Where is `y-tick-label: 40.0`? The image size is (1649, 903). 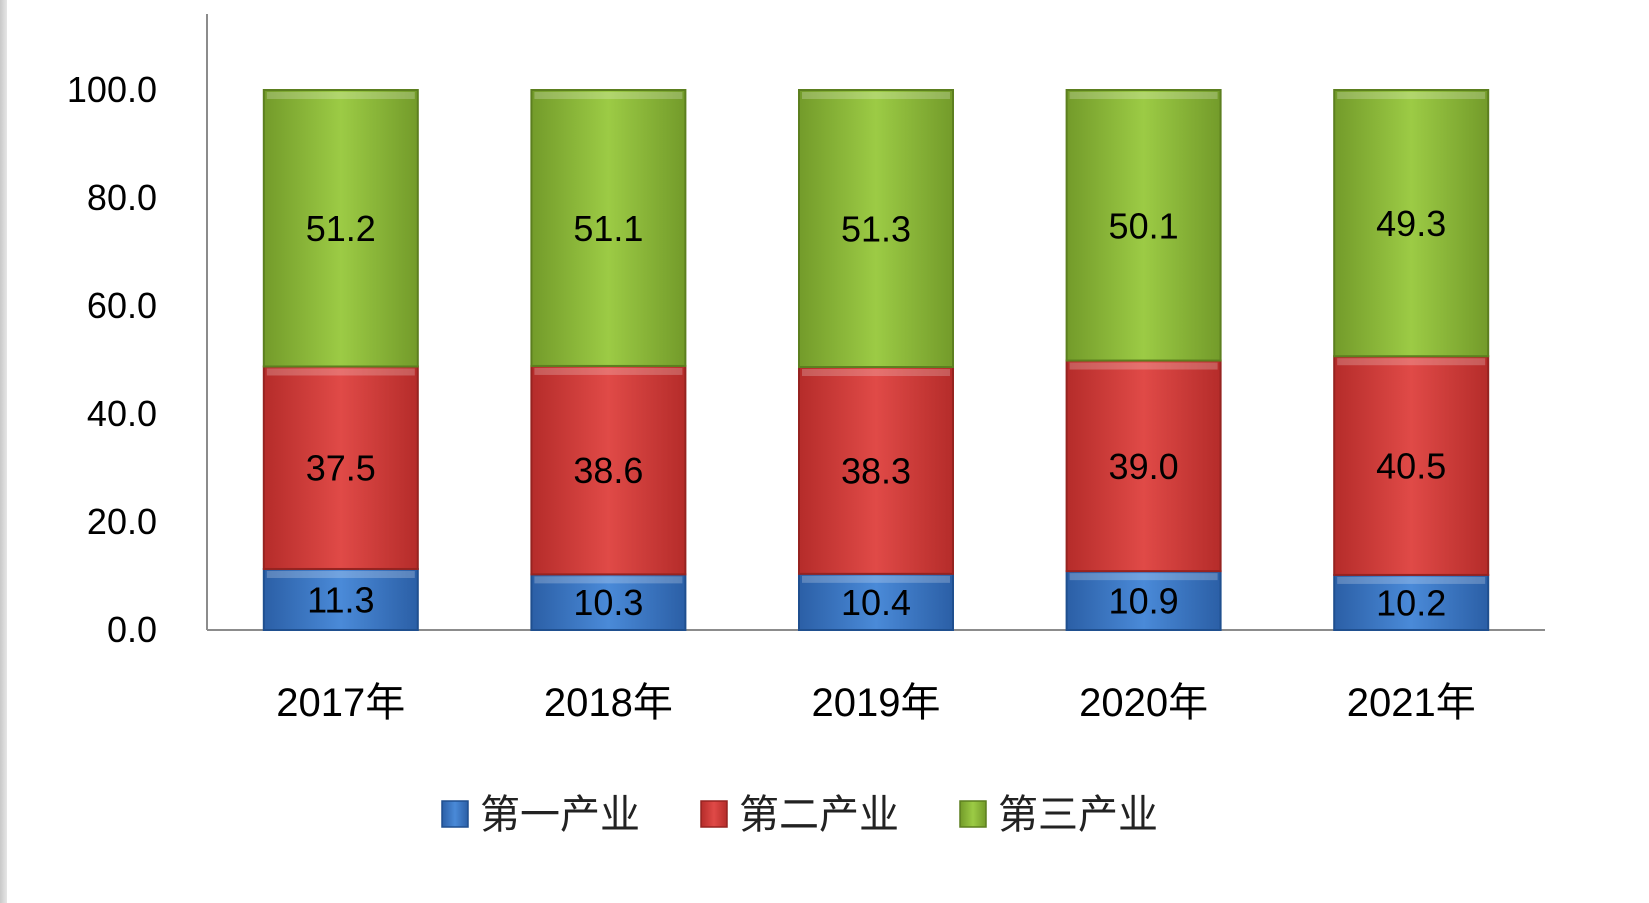
y-tick-label: 40.0 is located at coordinates (122, 413).